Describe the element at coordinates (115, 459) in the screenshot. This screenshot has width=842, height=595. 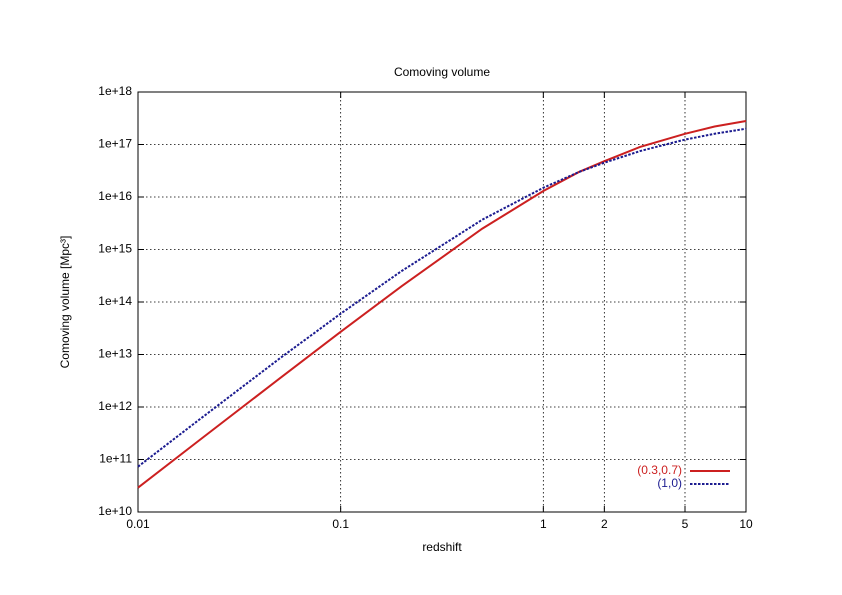
I see `y-tick-label: 1e+11` at that location.